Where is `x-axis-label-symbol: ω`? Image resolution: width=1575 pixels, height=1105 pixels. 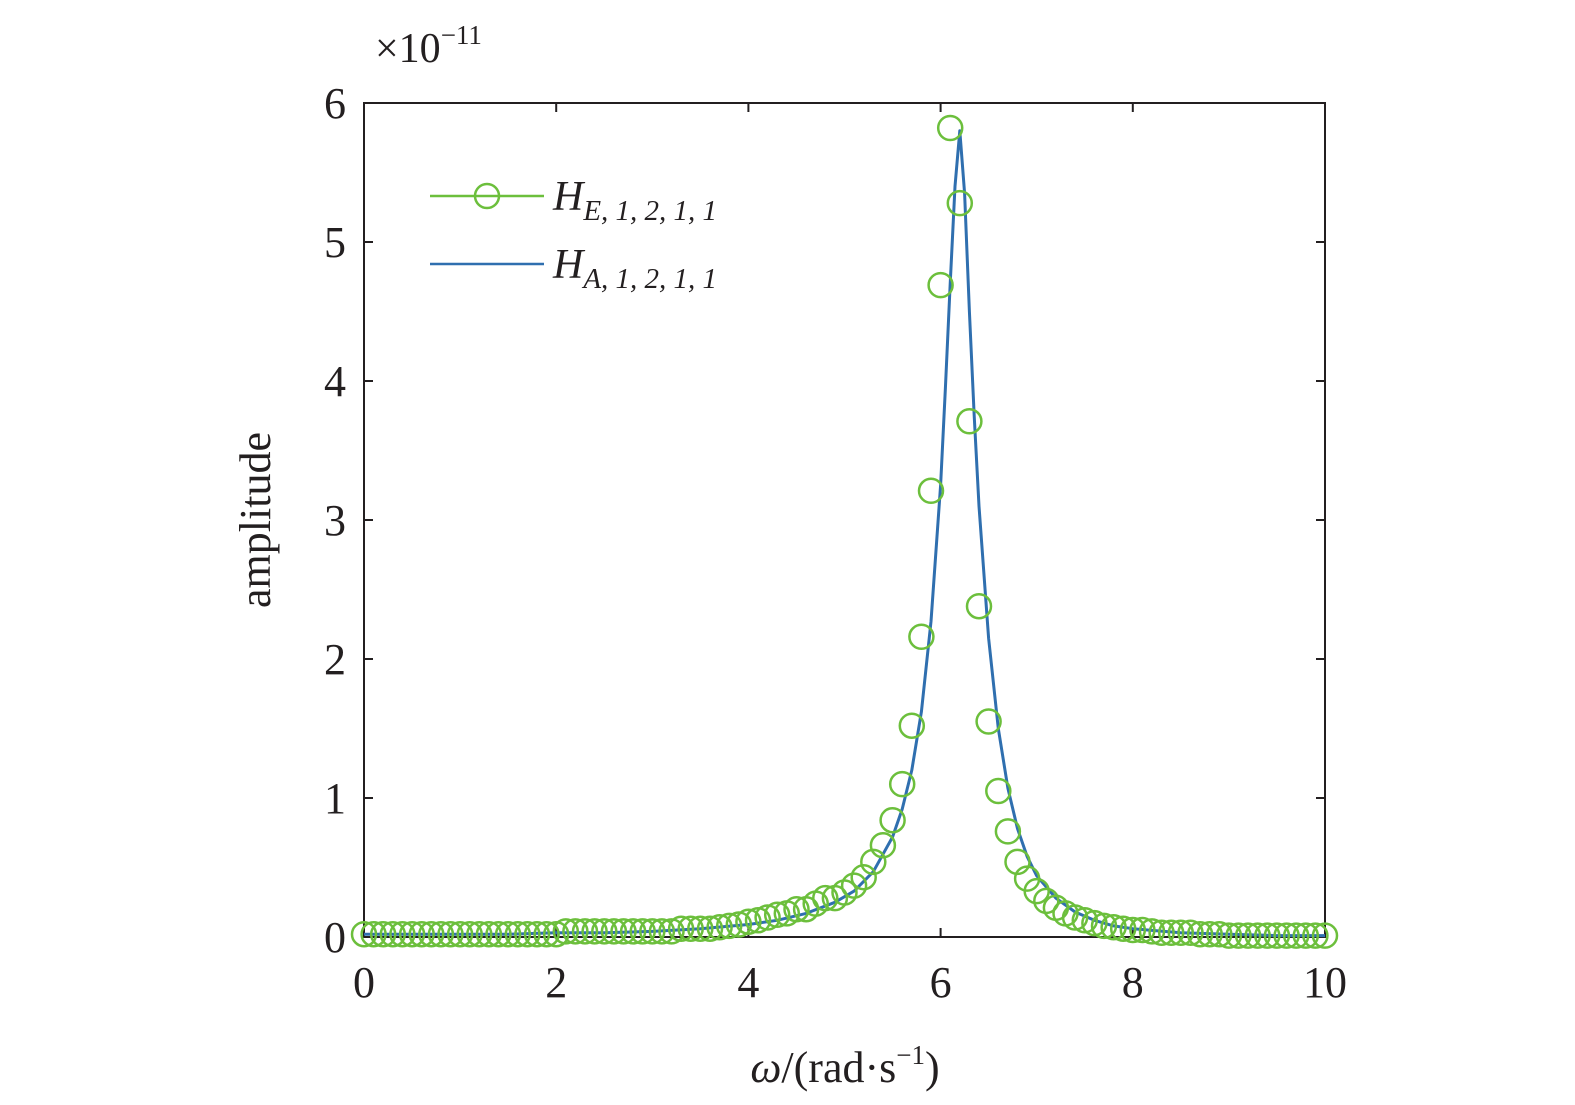 x-axis-label-symbol: ω is located at coordinates (765, 1067).